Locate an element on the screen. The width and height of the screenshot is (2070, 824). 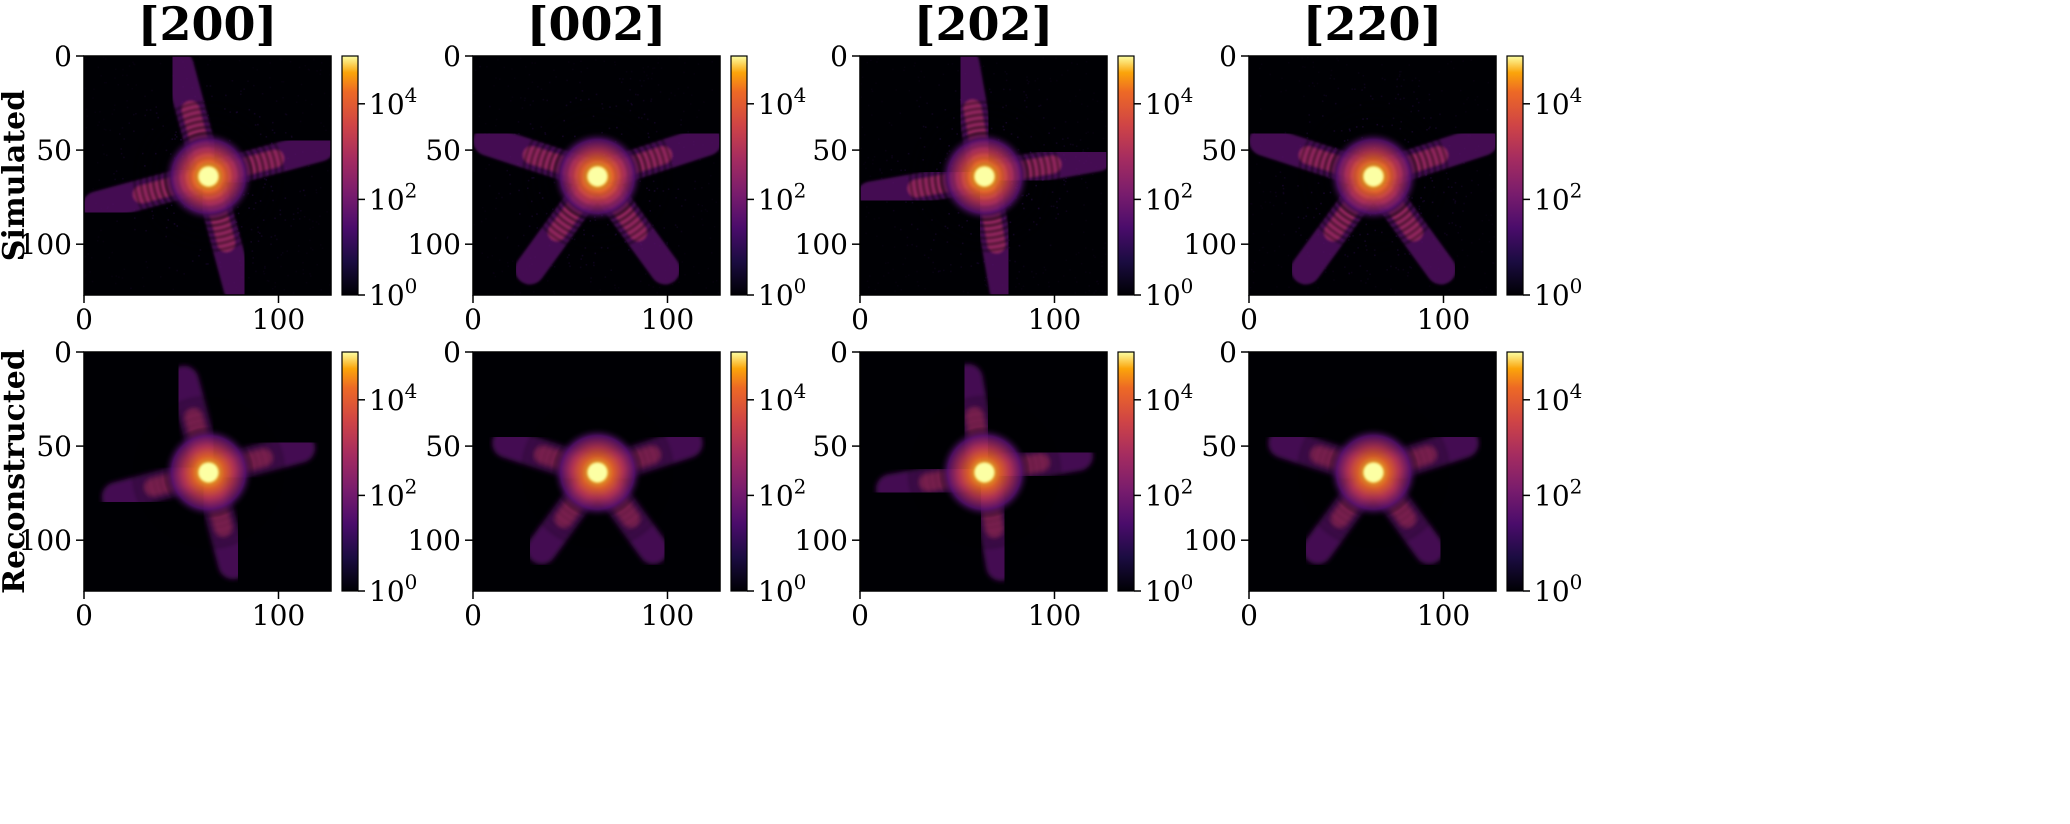
y-tick-label: 50 is located at coordinates (54, 446).